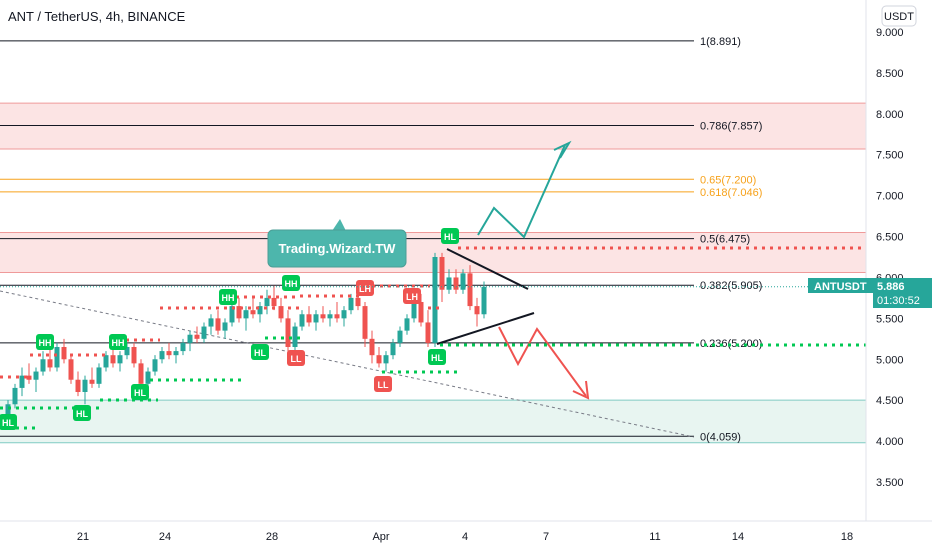  What do you see at coordinates (654, 537) in the screenshot?
I see `x-tick-label: 11` at bounding box center [654, 537].